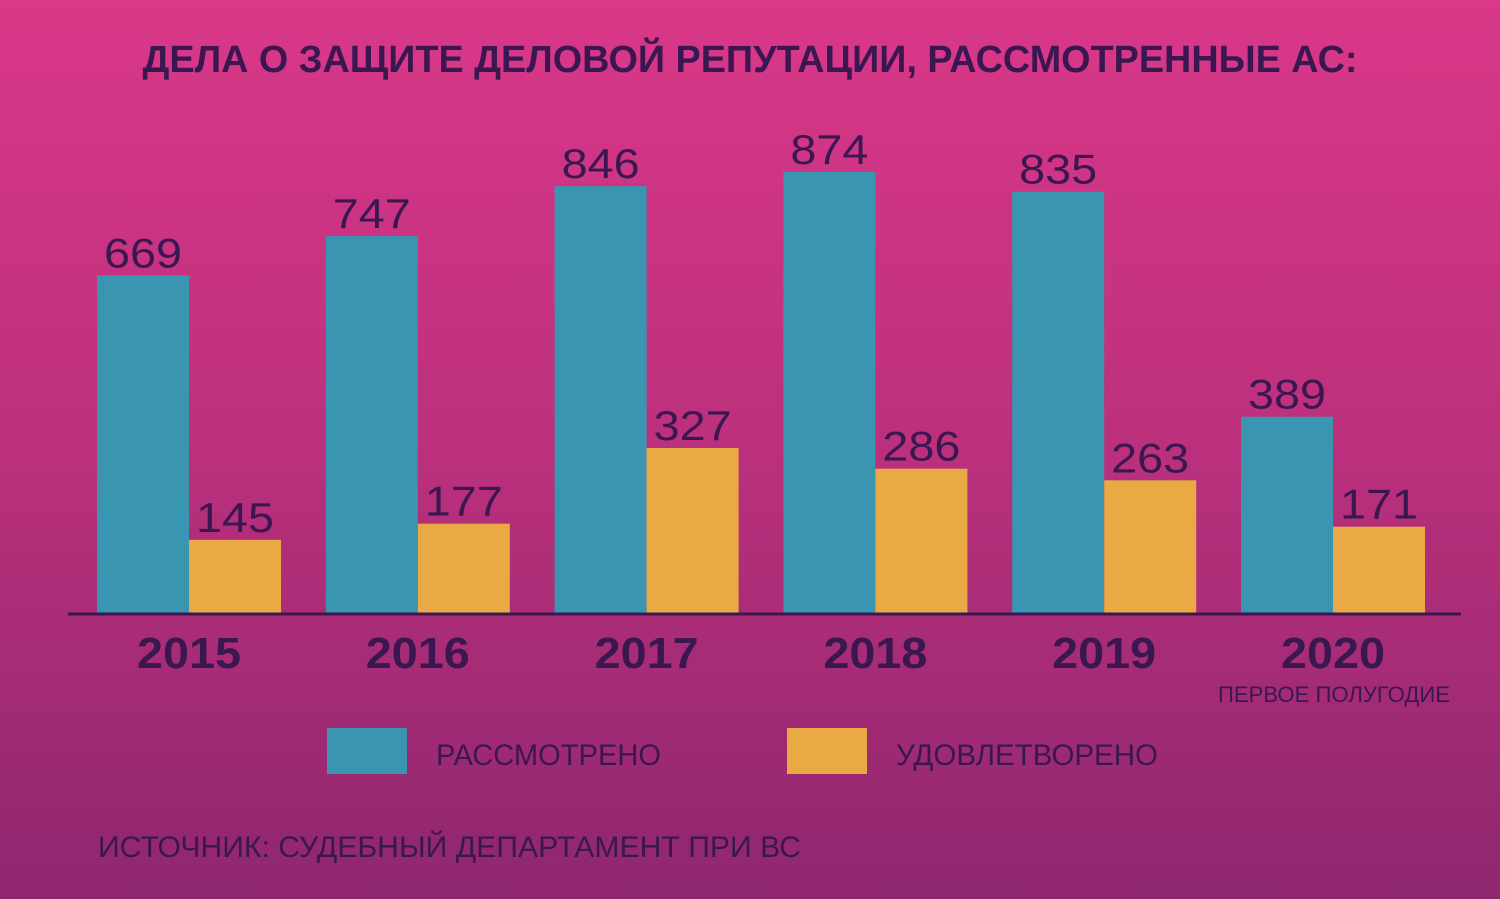 The width and height of the screenshot is (1500, 899). I want to click on x-tick-label-2016: 2016, so click(418, 653).